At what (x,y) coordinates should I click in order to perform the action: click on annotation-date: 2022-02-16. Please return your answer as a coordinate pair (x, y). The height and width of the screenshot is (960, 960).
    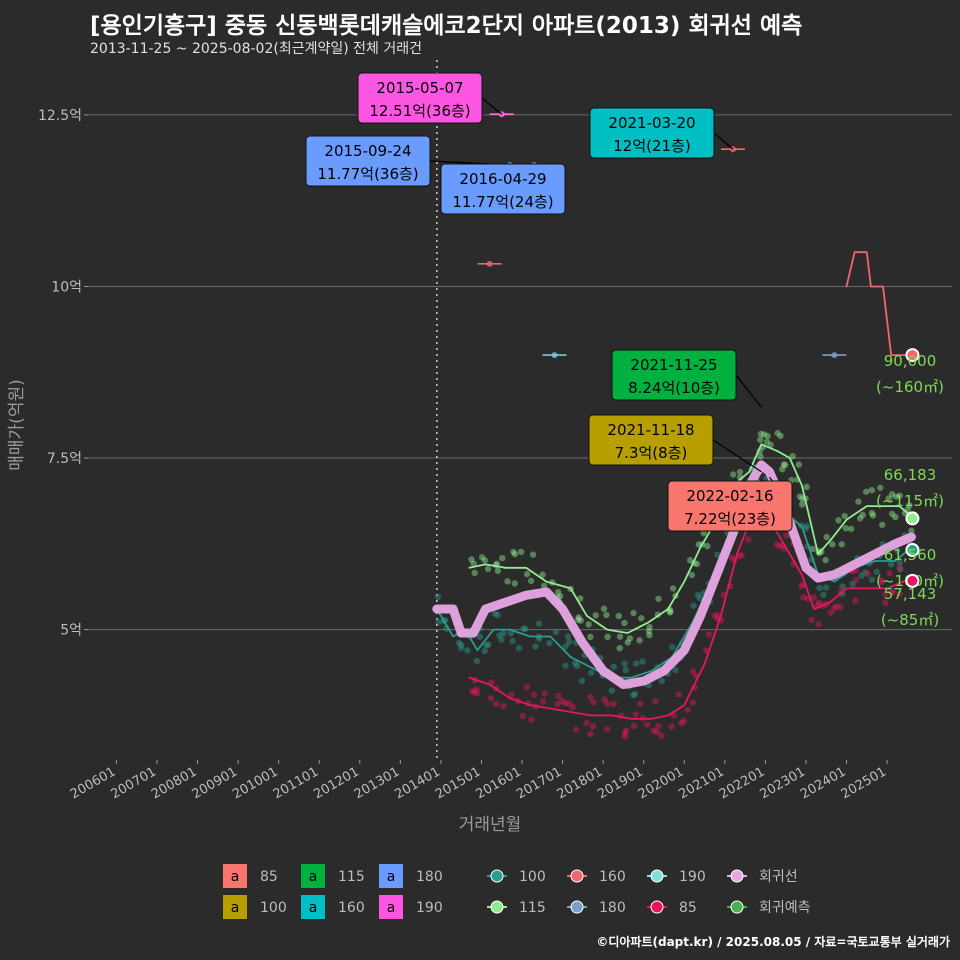
    Looking at the image, I should click on (729, 496).